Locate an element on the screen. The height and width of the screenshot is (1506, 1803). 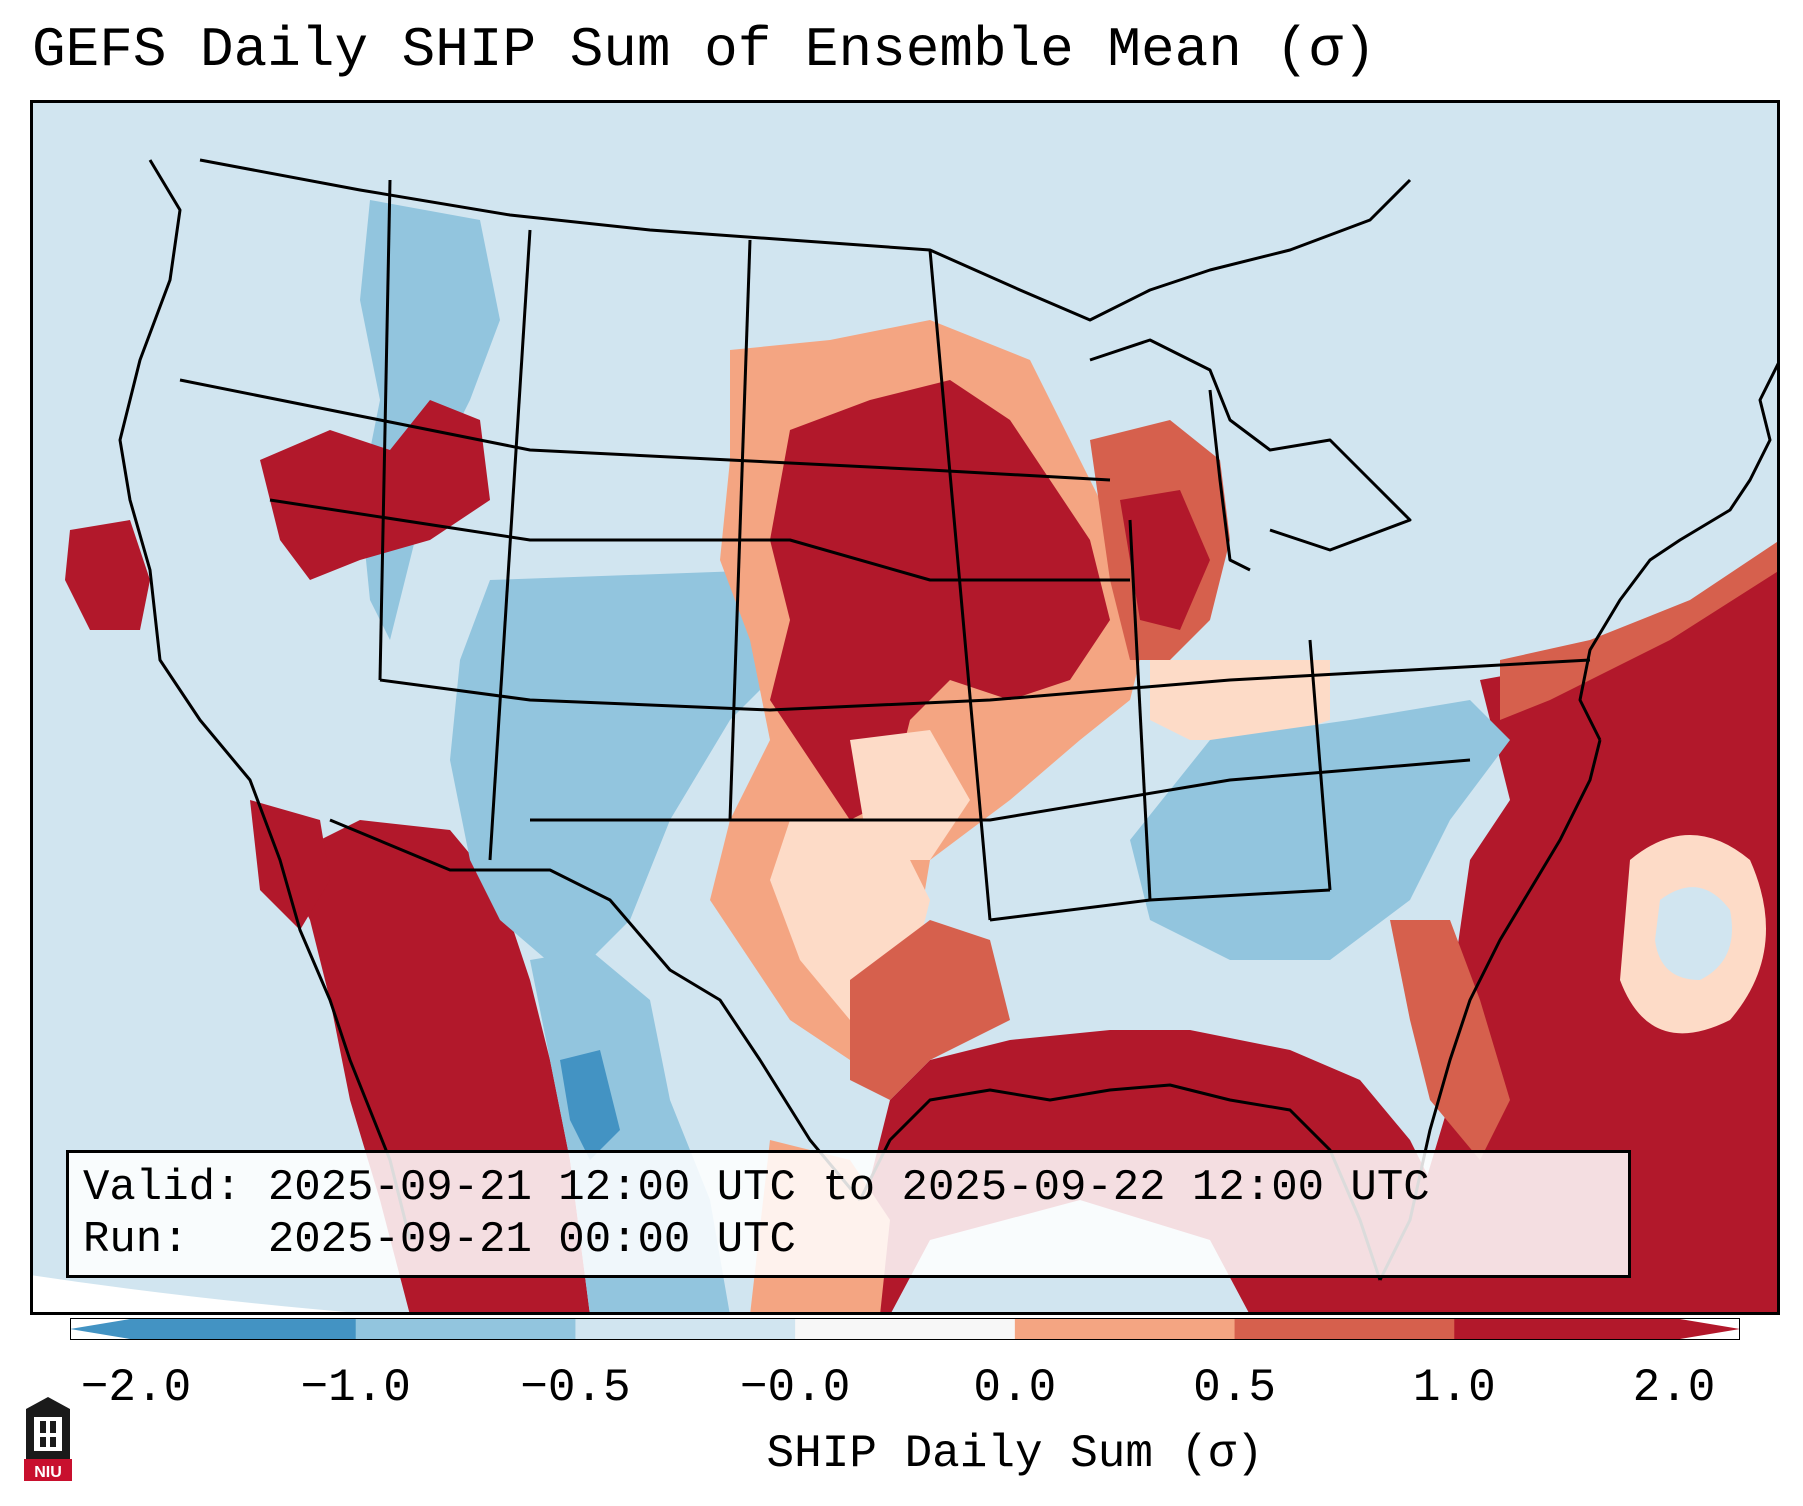
region-ohio-halo is located at coordinates (1240, 700).